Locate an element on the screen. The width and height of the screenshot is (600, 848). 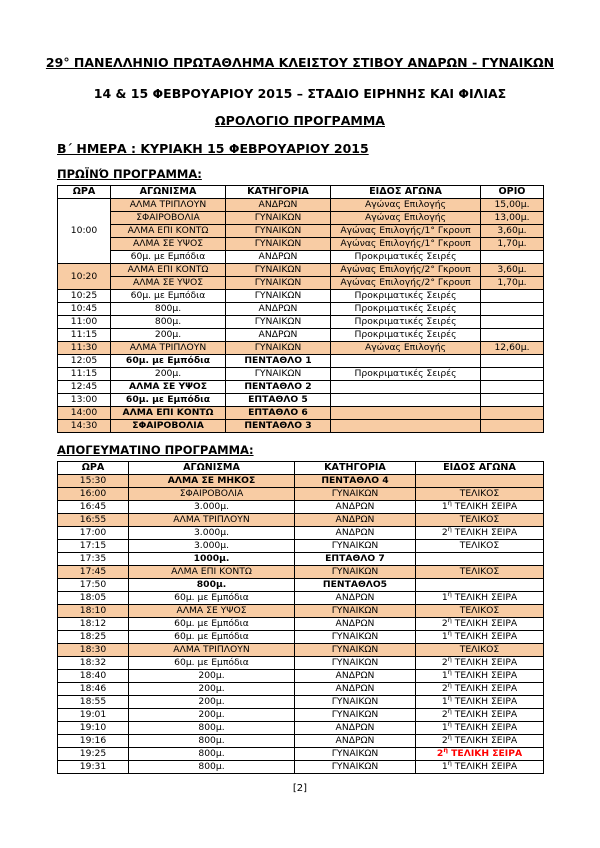
time-cell: 18:40 is located at coordinates (93, 676).